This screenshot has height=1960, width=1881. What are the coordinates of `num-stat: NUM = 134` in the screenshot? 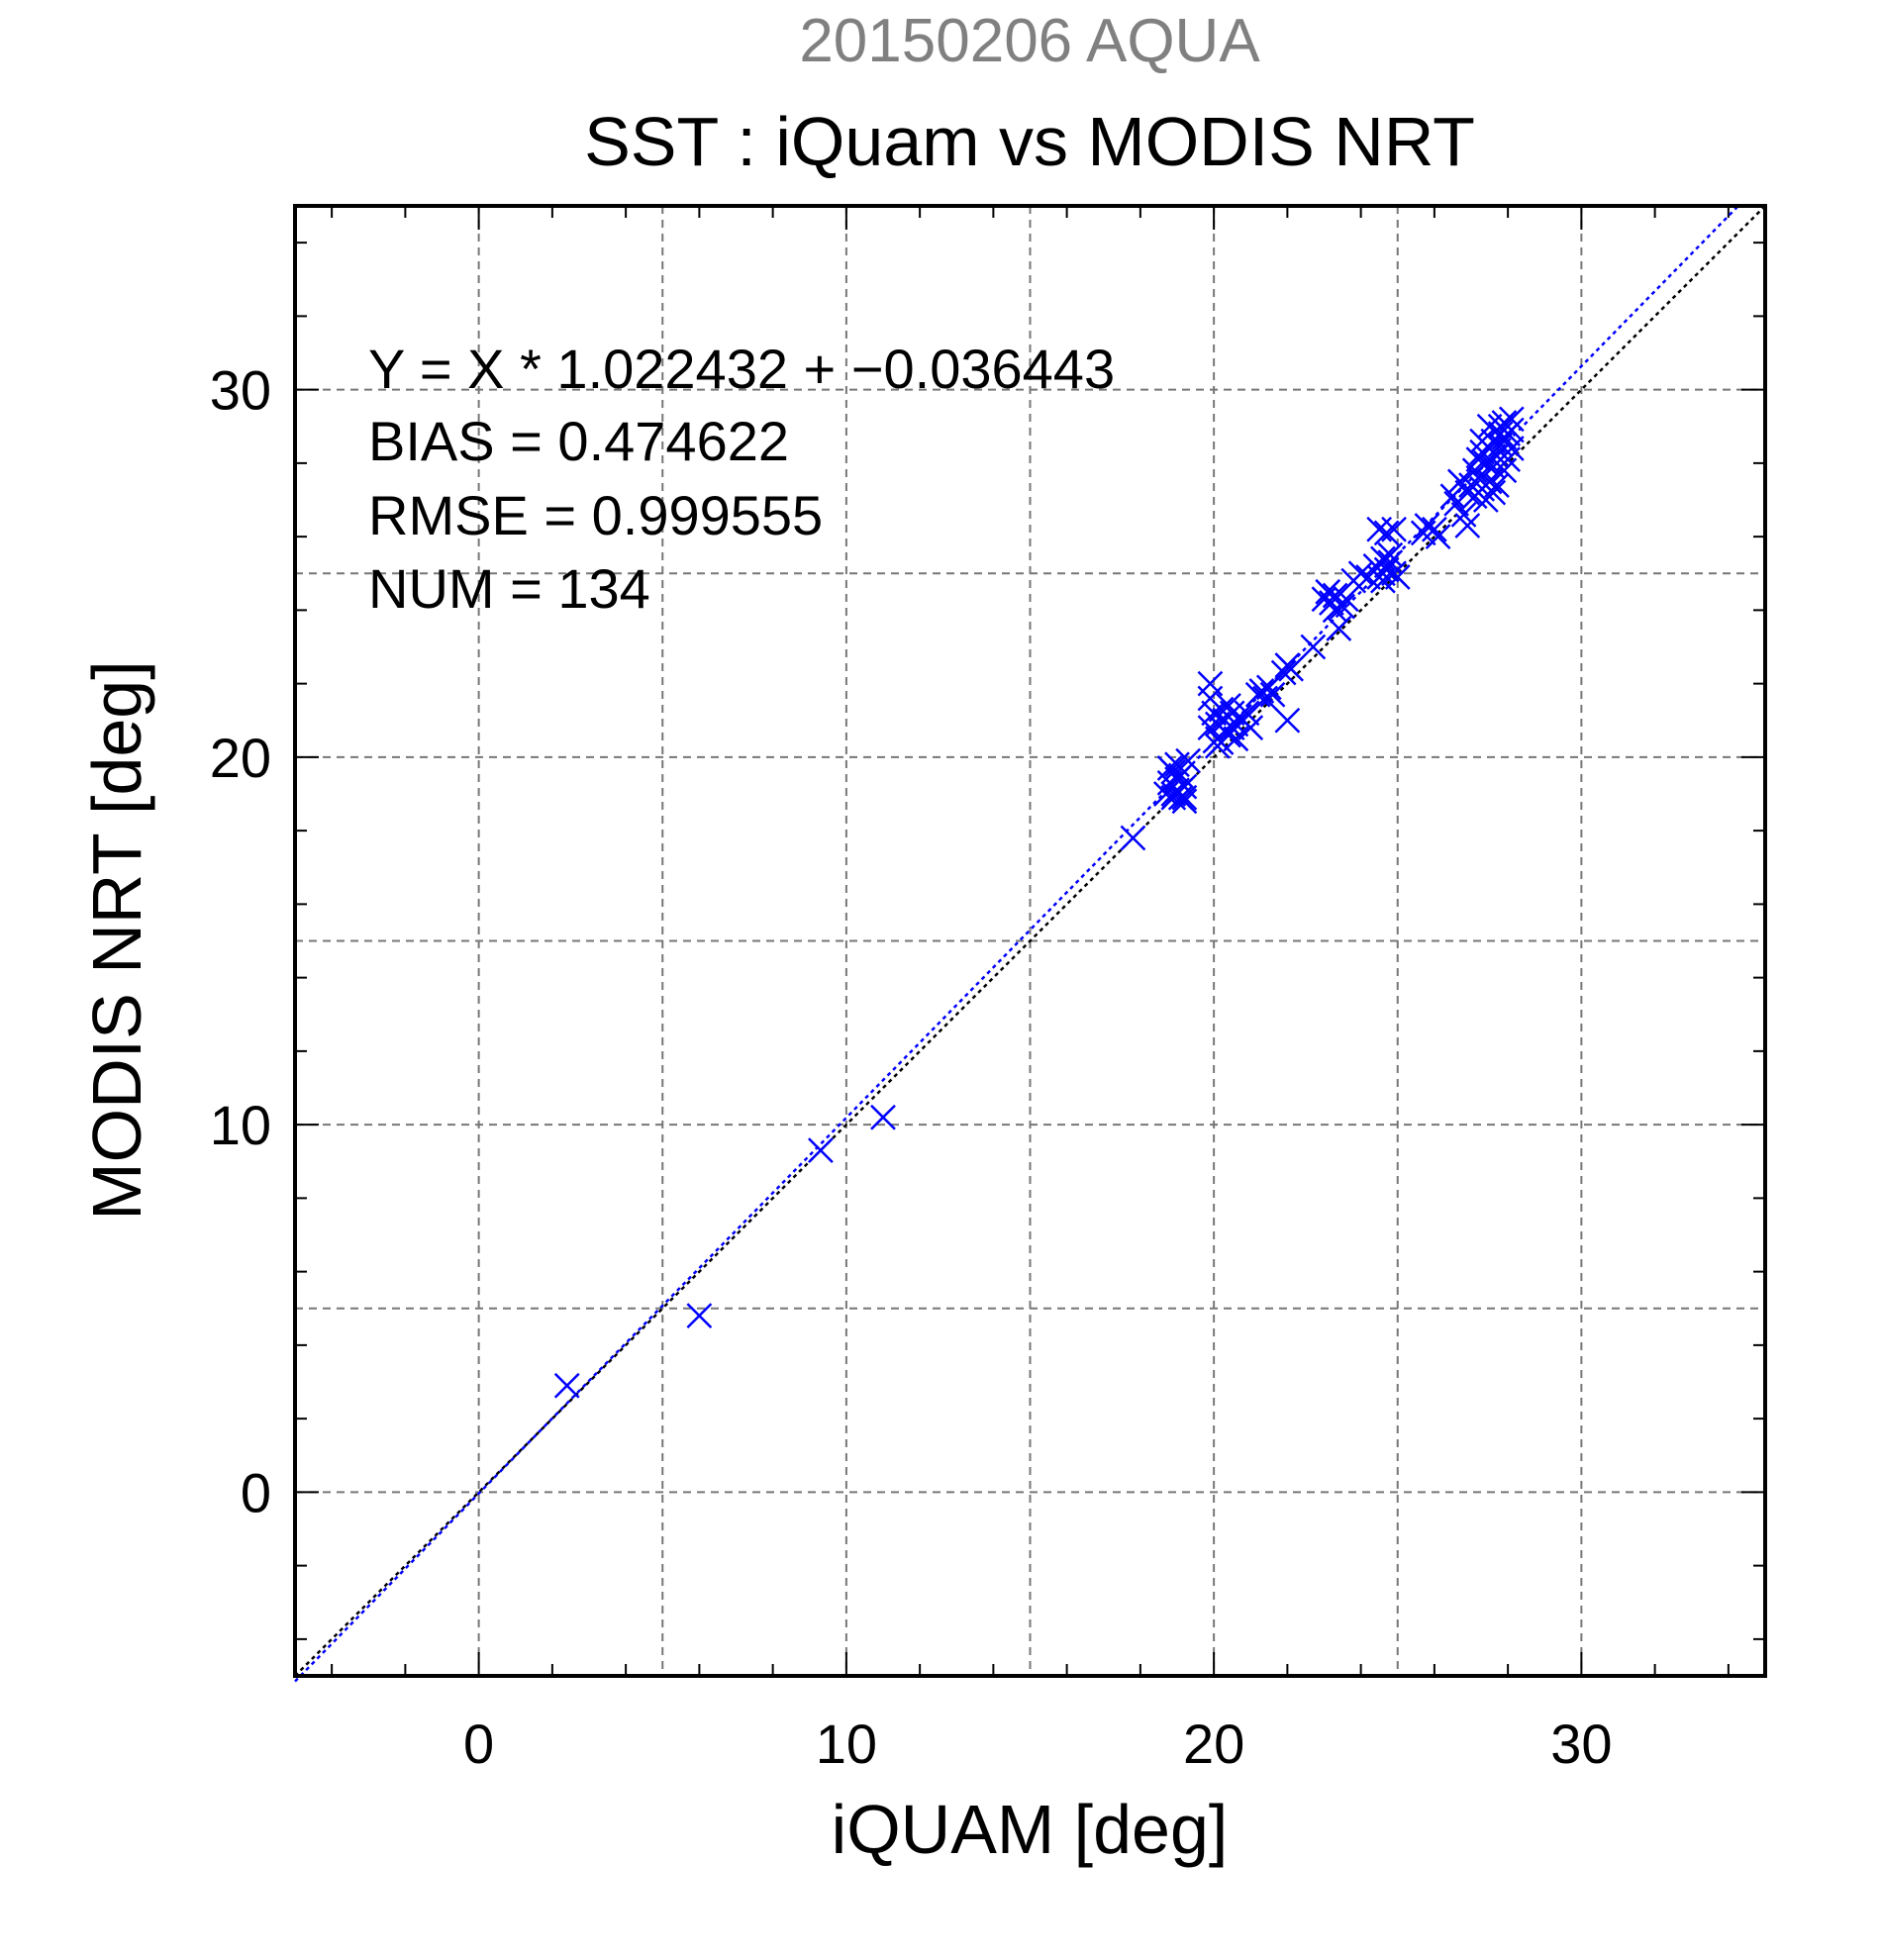 It's located at (509, 588).